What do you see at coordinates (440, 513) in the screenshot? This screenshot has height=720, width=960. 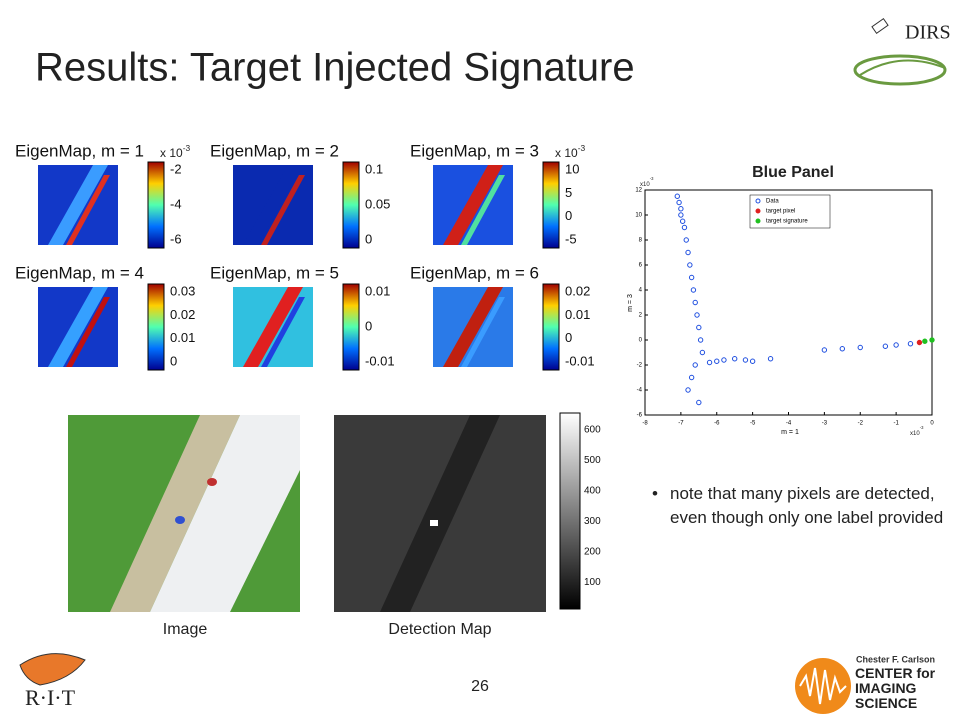 I see `detection-band` at bounding box center [440, 513].